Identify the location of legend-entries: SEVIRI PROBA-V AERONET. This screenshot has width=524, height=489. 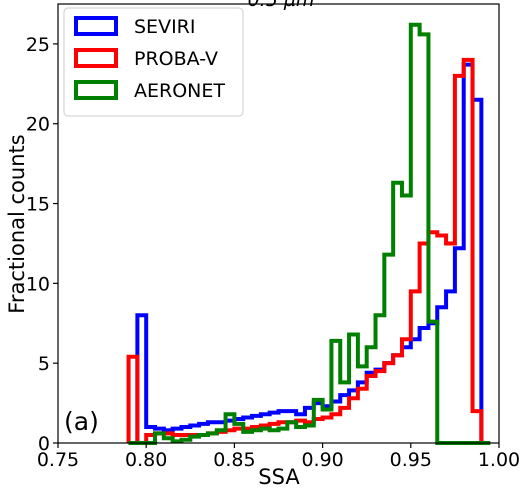
(149, 59).